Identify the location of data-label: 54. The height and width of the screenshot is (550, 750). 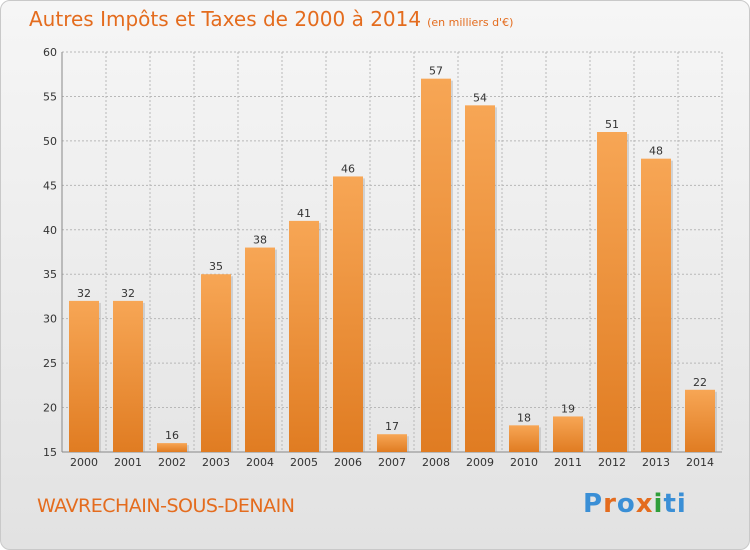
(480, 97).